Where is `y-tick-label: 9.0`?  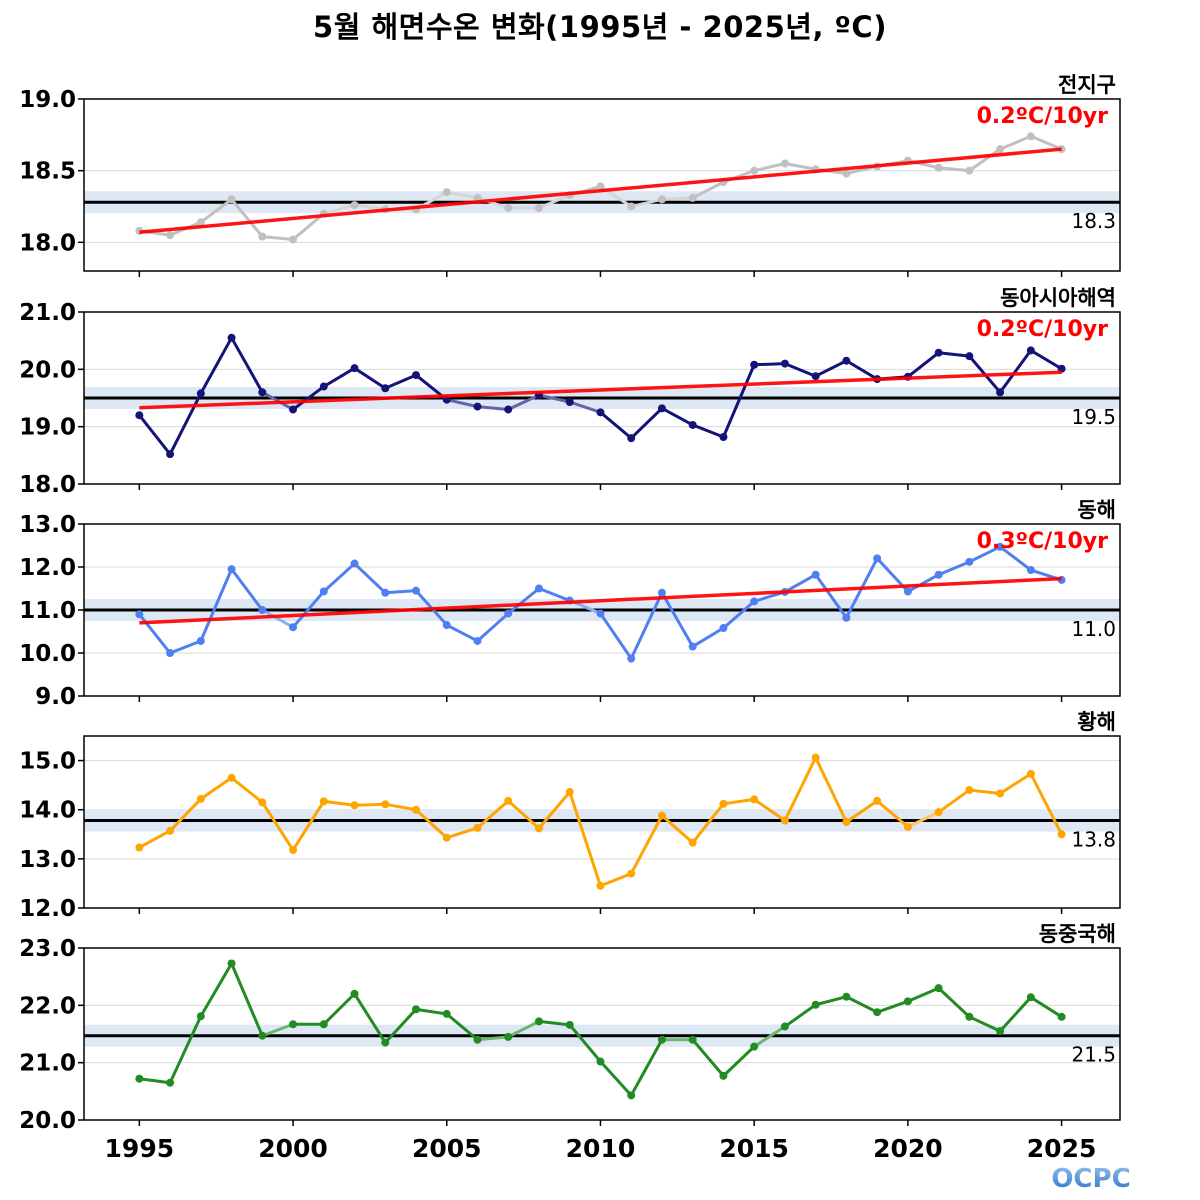 y-tick-label: 9.0 is located at coordinates (55, 697).